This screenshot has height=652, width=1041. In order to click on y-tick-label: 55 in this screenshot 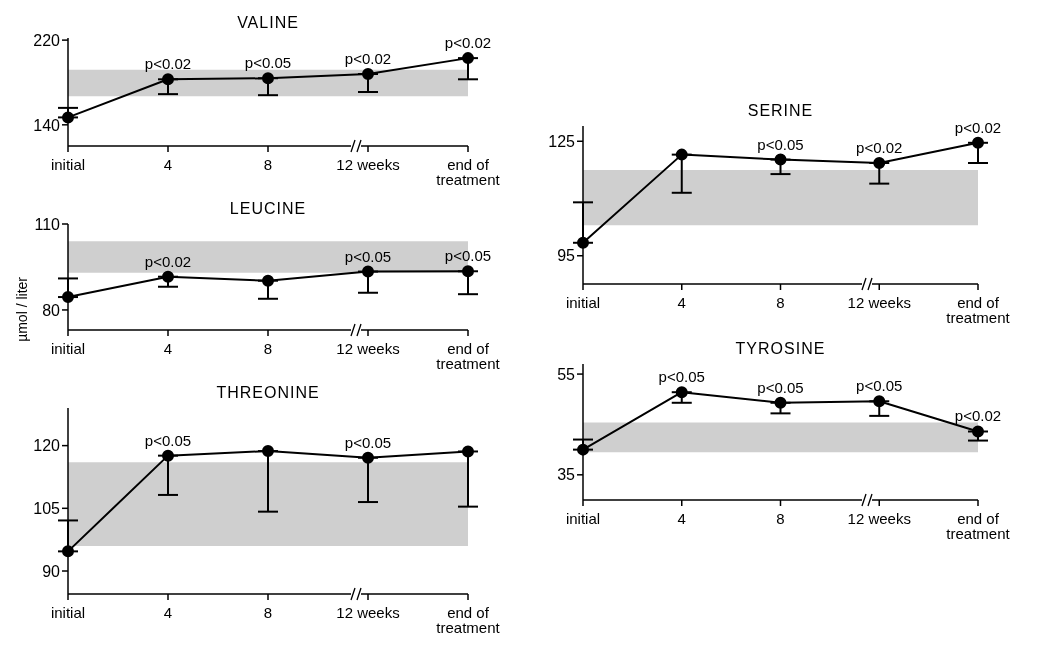, I will do `click(566, 374)`.